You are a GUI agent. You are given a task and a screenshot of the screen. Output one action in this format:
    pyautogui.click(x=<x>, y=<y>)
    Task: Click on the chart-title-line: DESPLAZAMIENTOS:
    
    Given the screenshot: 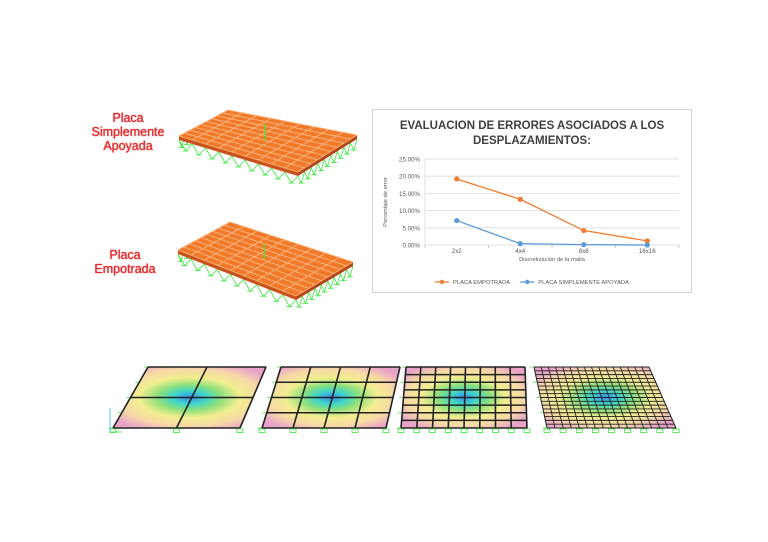 What is the action you would take?
    pyautogui.click(x=532, y=141)
    